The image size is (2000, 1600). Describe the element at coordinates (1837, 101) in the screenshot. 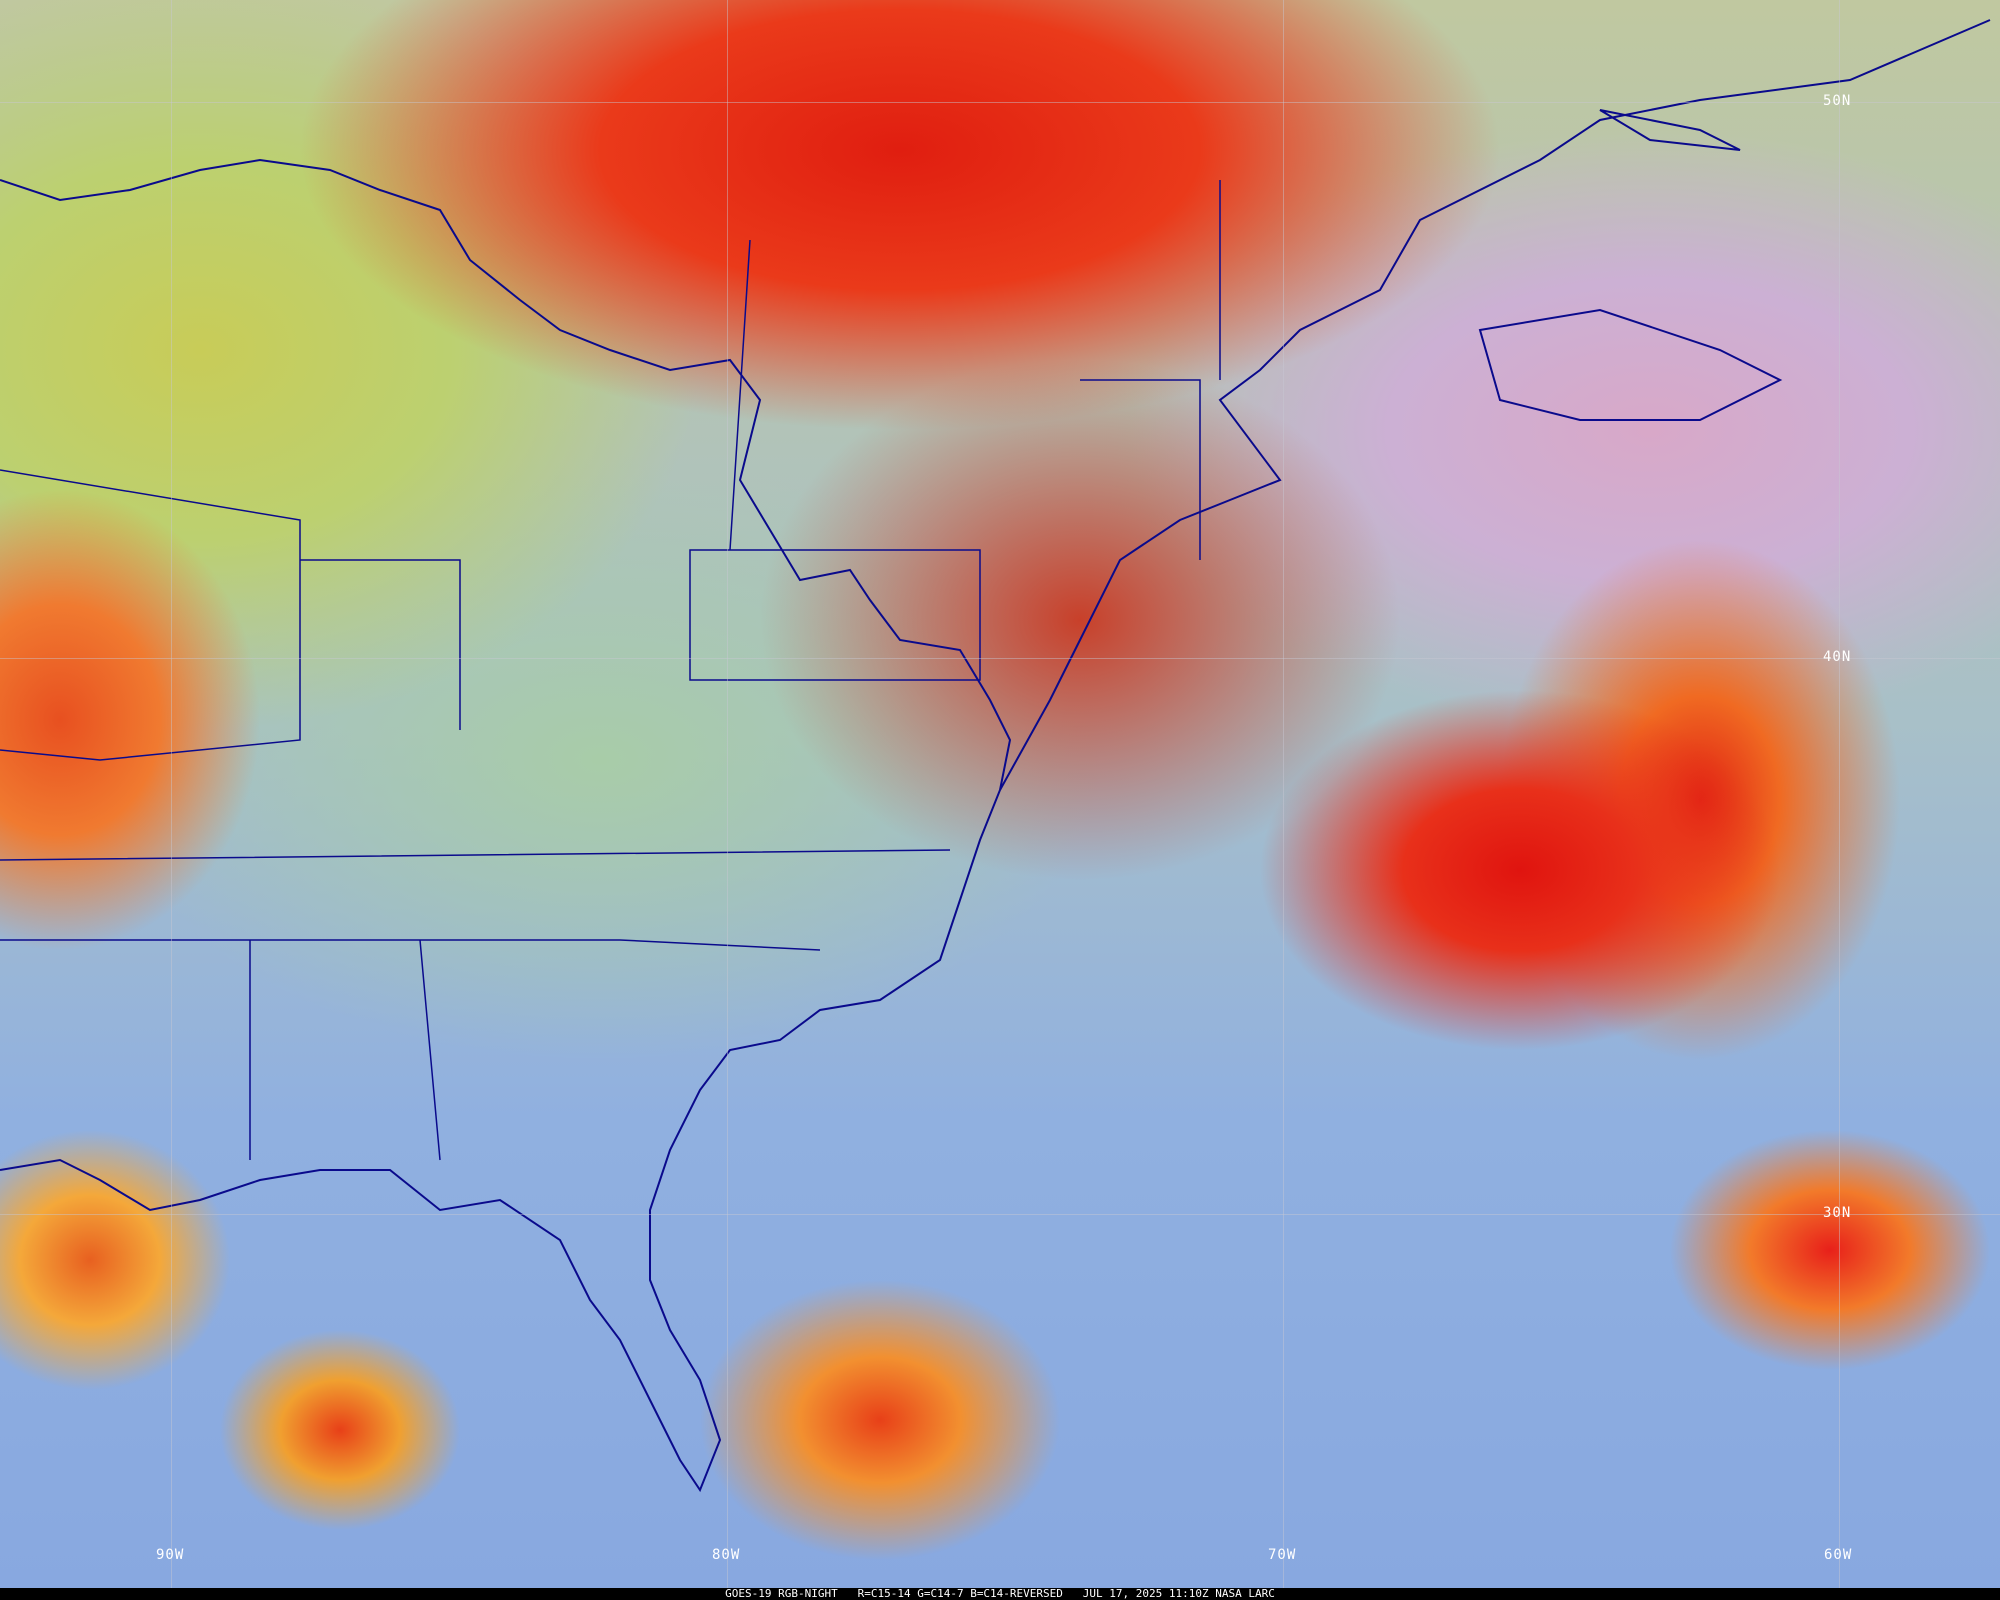

I see `lat-label-50n: 50N` at that location.